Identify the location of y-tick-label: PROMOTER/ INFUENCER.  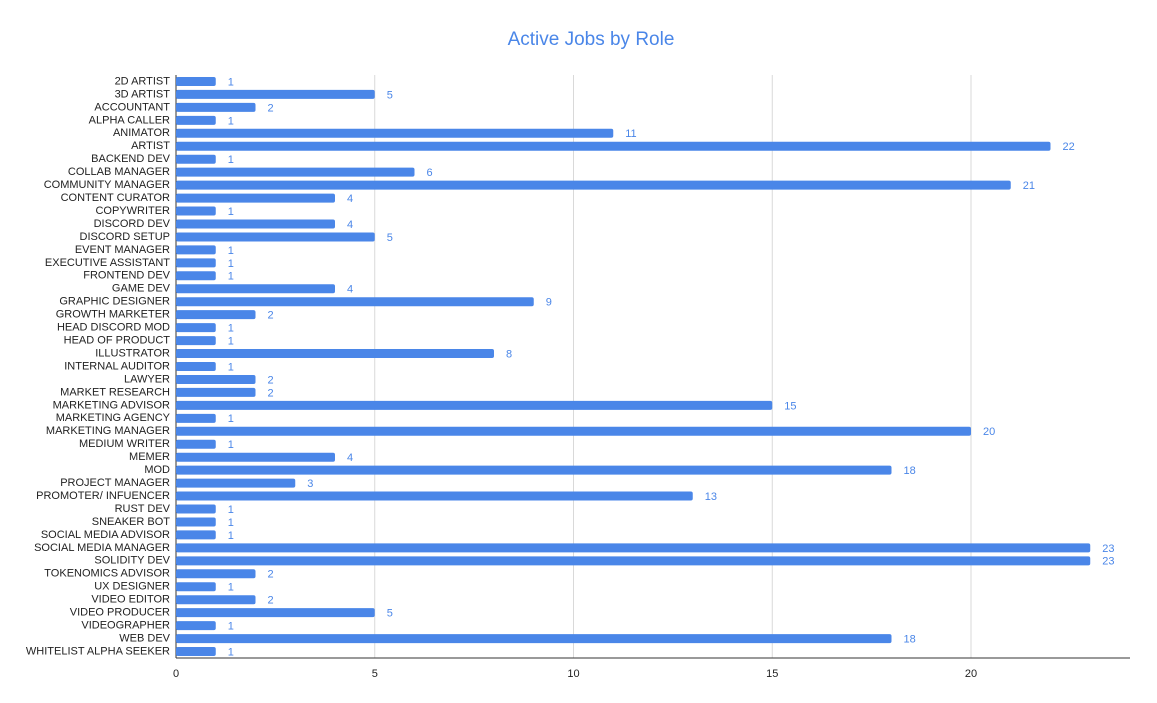
(103, 496).